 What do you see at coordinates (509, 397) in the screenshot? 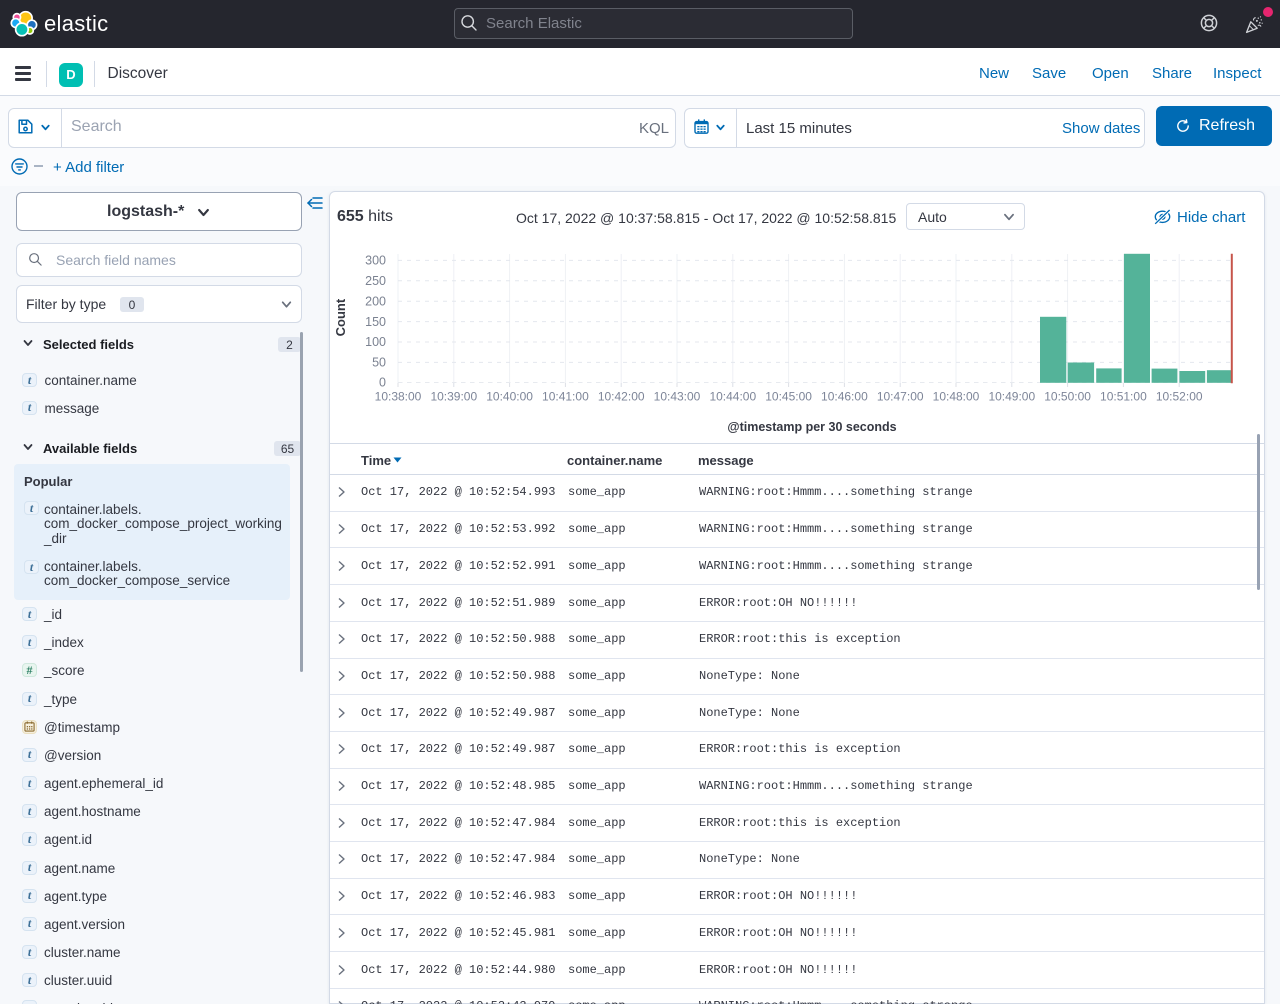
I see `svg-text: 10:40:00` at bounding box center [509, 397].